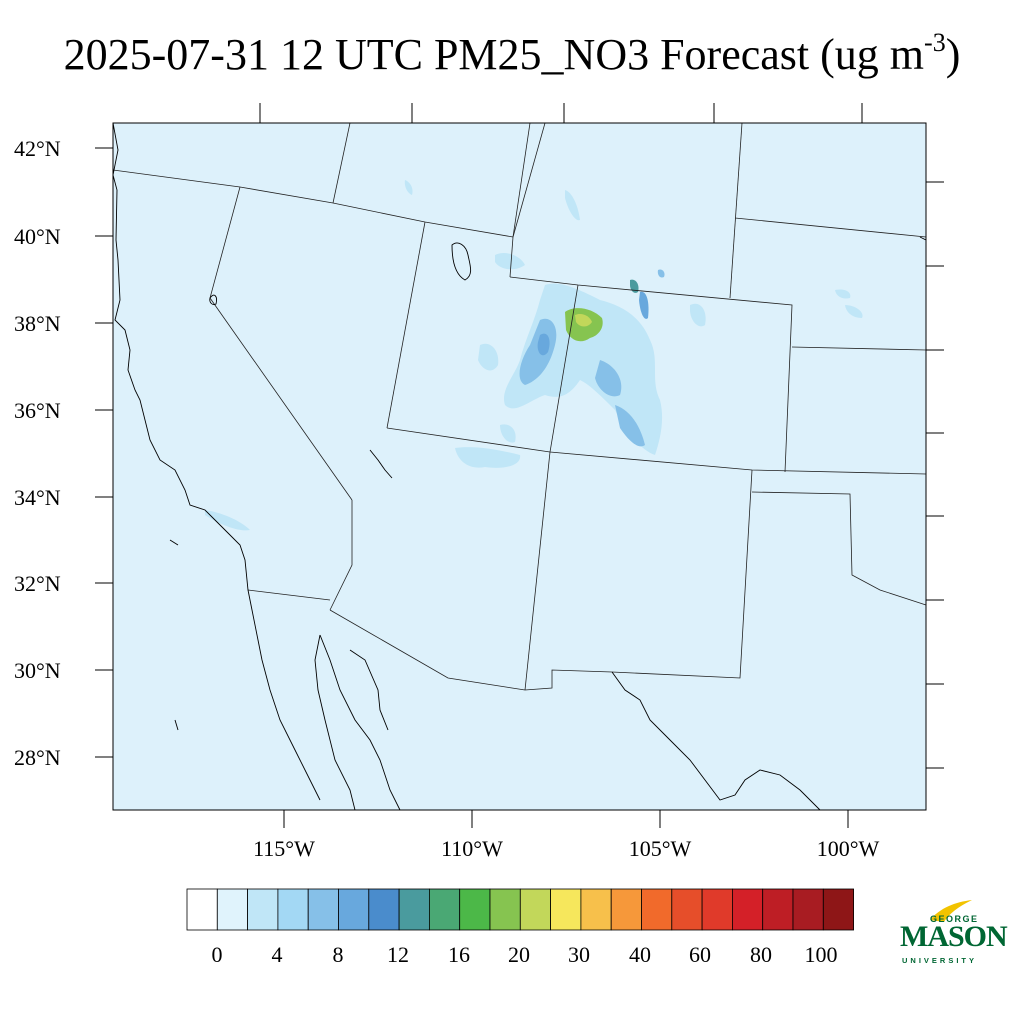  I want to click on lon-label: 110°W, so click(472, 848).